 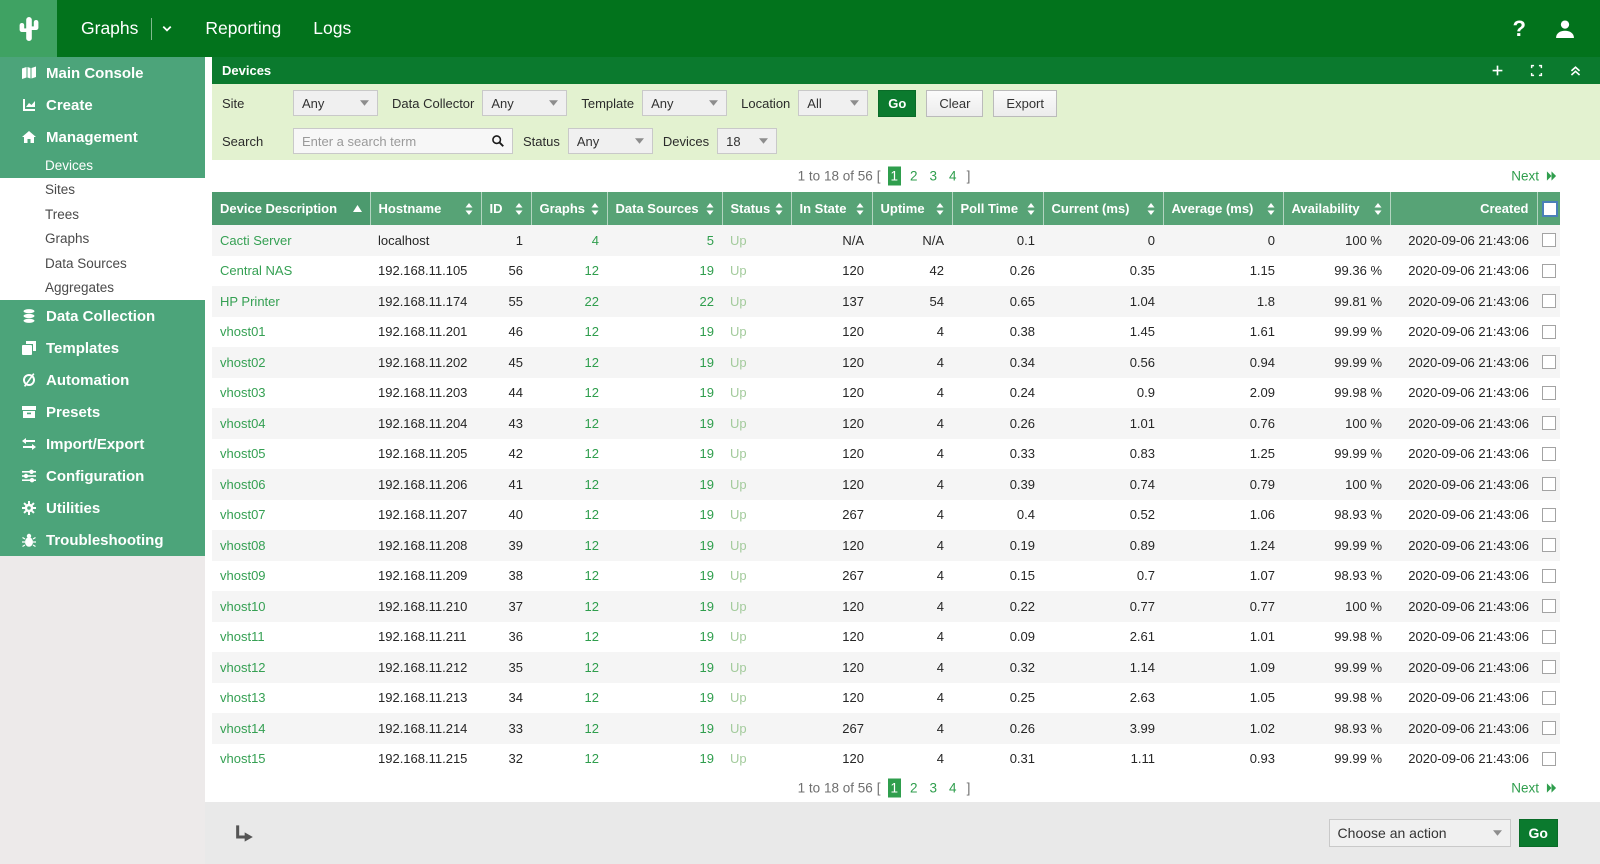 What do you see at coordinates (291, 208) in the screenshot?
I see `column-header-device-description: Device Description` at bounding box center [291, 208].